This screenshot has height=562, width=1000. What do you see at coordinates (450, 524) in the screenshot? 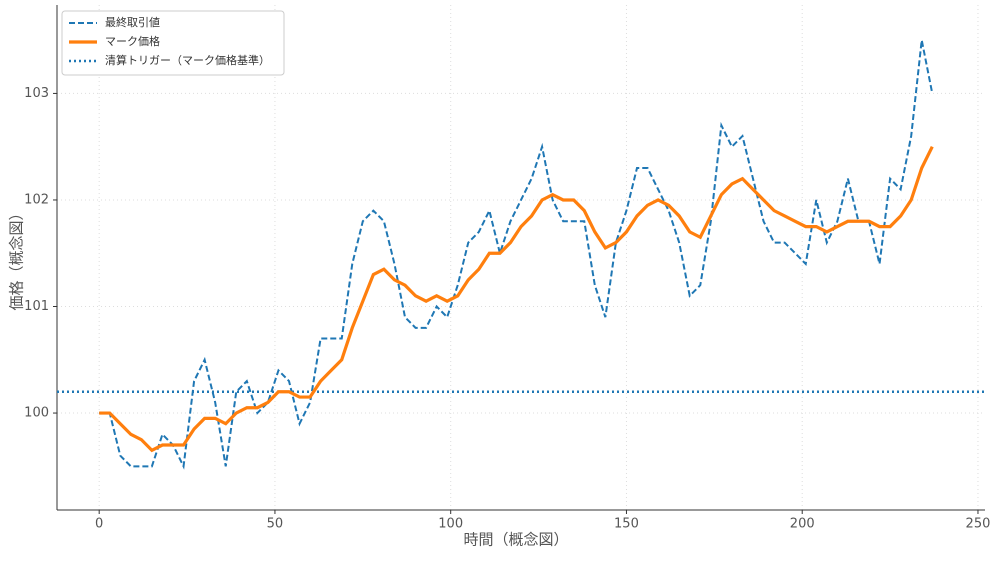
I see `x-tick-label: 100` at bounding box center [450, 524].